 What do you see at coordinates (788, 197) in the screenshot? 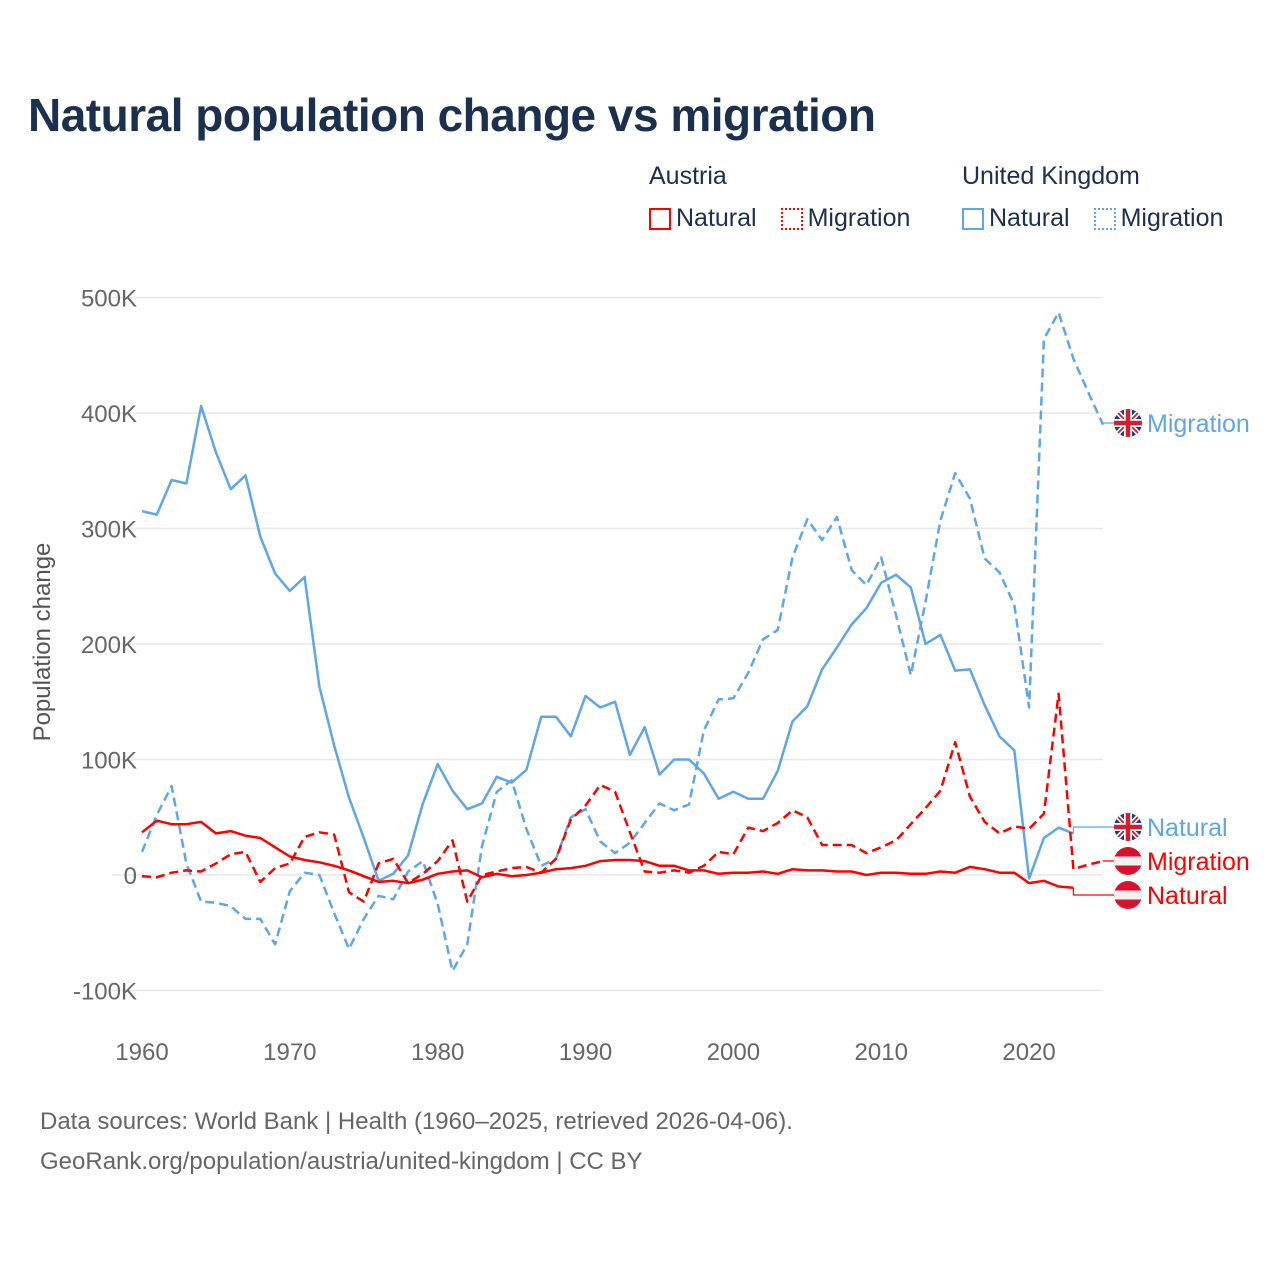
I see `legend-austria: Austria Natural Migration` at bounding box center [788, 197].